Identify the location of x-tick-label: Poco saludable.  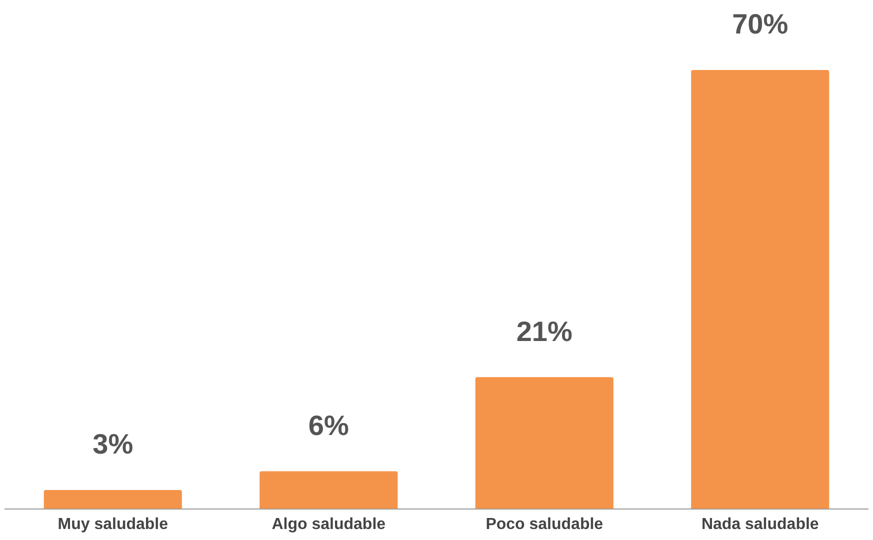
(545, 524).